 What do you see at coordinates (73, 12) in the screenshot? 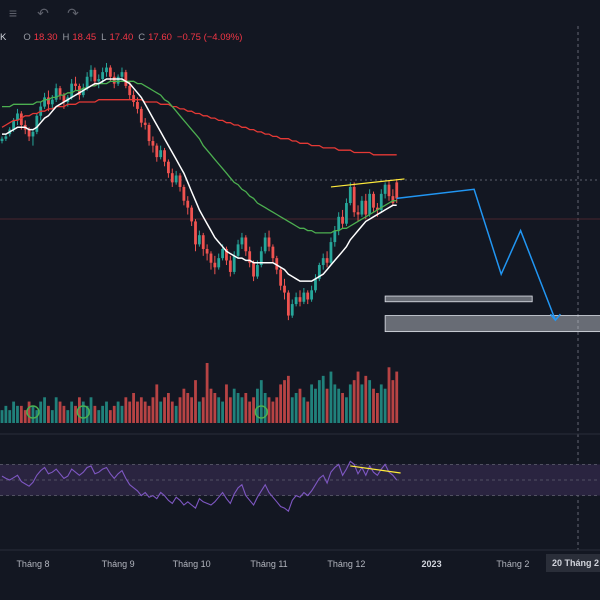
I see `redo-icon: ↷` at bounding box center [73, 12].